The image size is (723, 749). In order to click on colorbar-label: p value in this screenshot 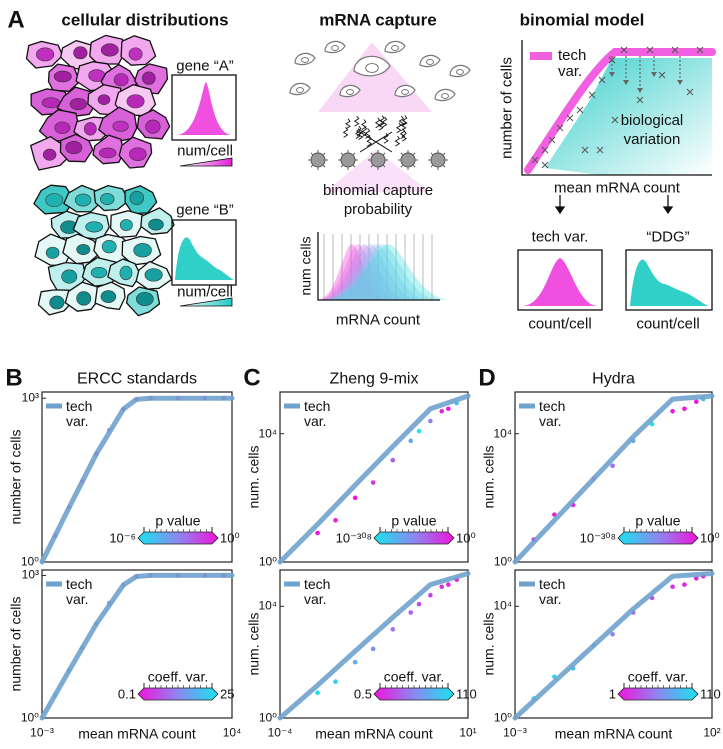, I will do `click(414, 520)`.